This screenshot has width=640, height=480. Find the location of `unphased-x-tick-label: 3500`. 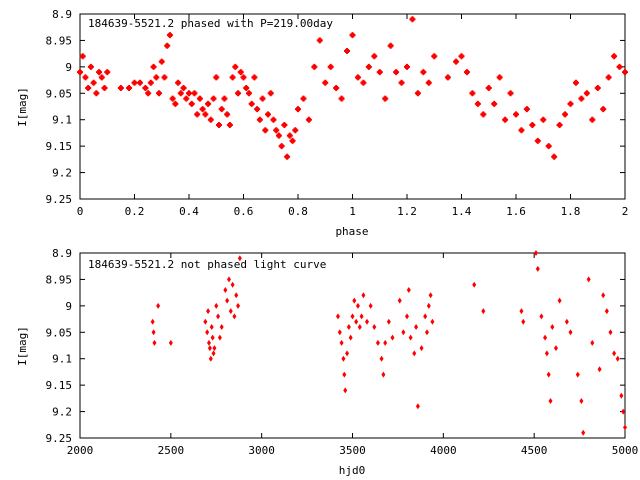

unphased-x-tick-label: 3500 is located at coordinates (352, 450).